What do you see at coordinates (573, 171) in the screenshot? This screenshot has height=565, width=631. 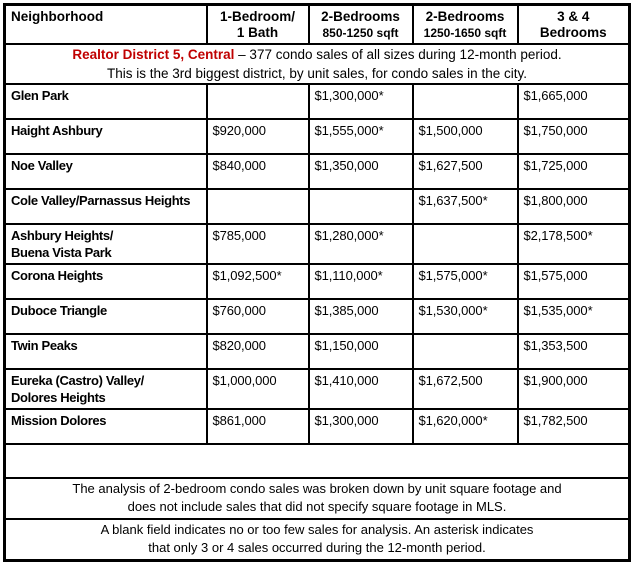 I see `price-cell: $1,725,000` at bounding box center [573, 171].